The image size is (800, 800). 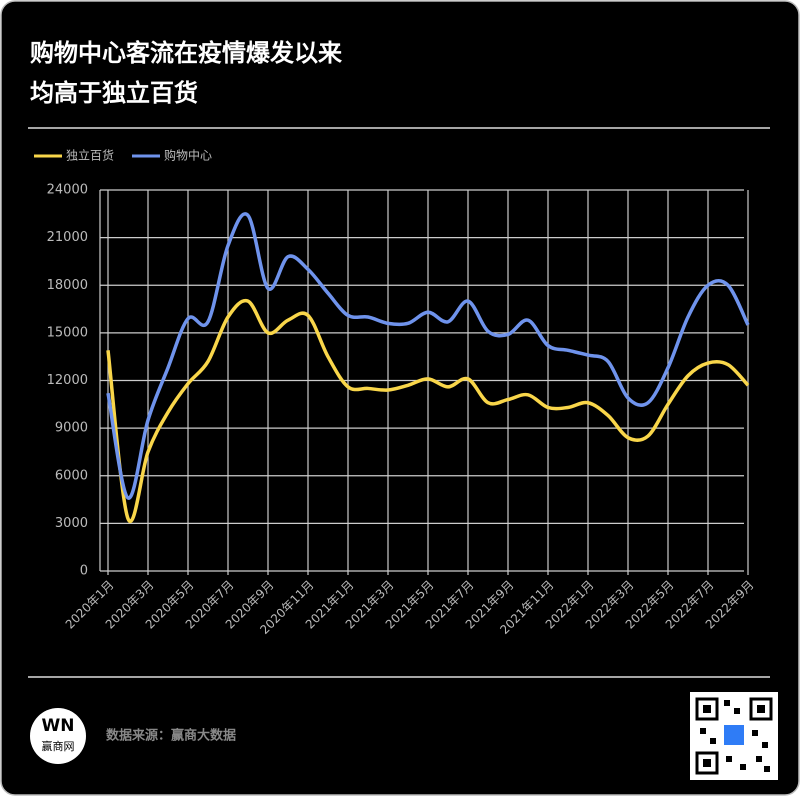 What do you see at coordinates (58, 726) in the screenshot?
I see `logo-mark: WN` at bounding box center [58, 726].